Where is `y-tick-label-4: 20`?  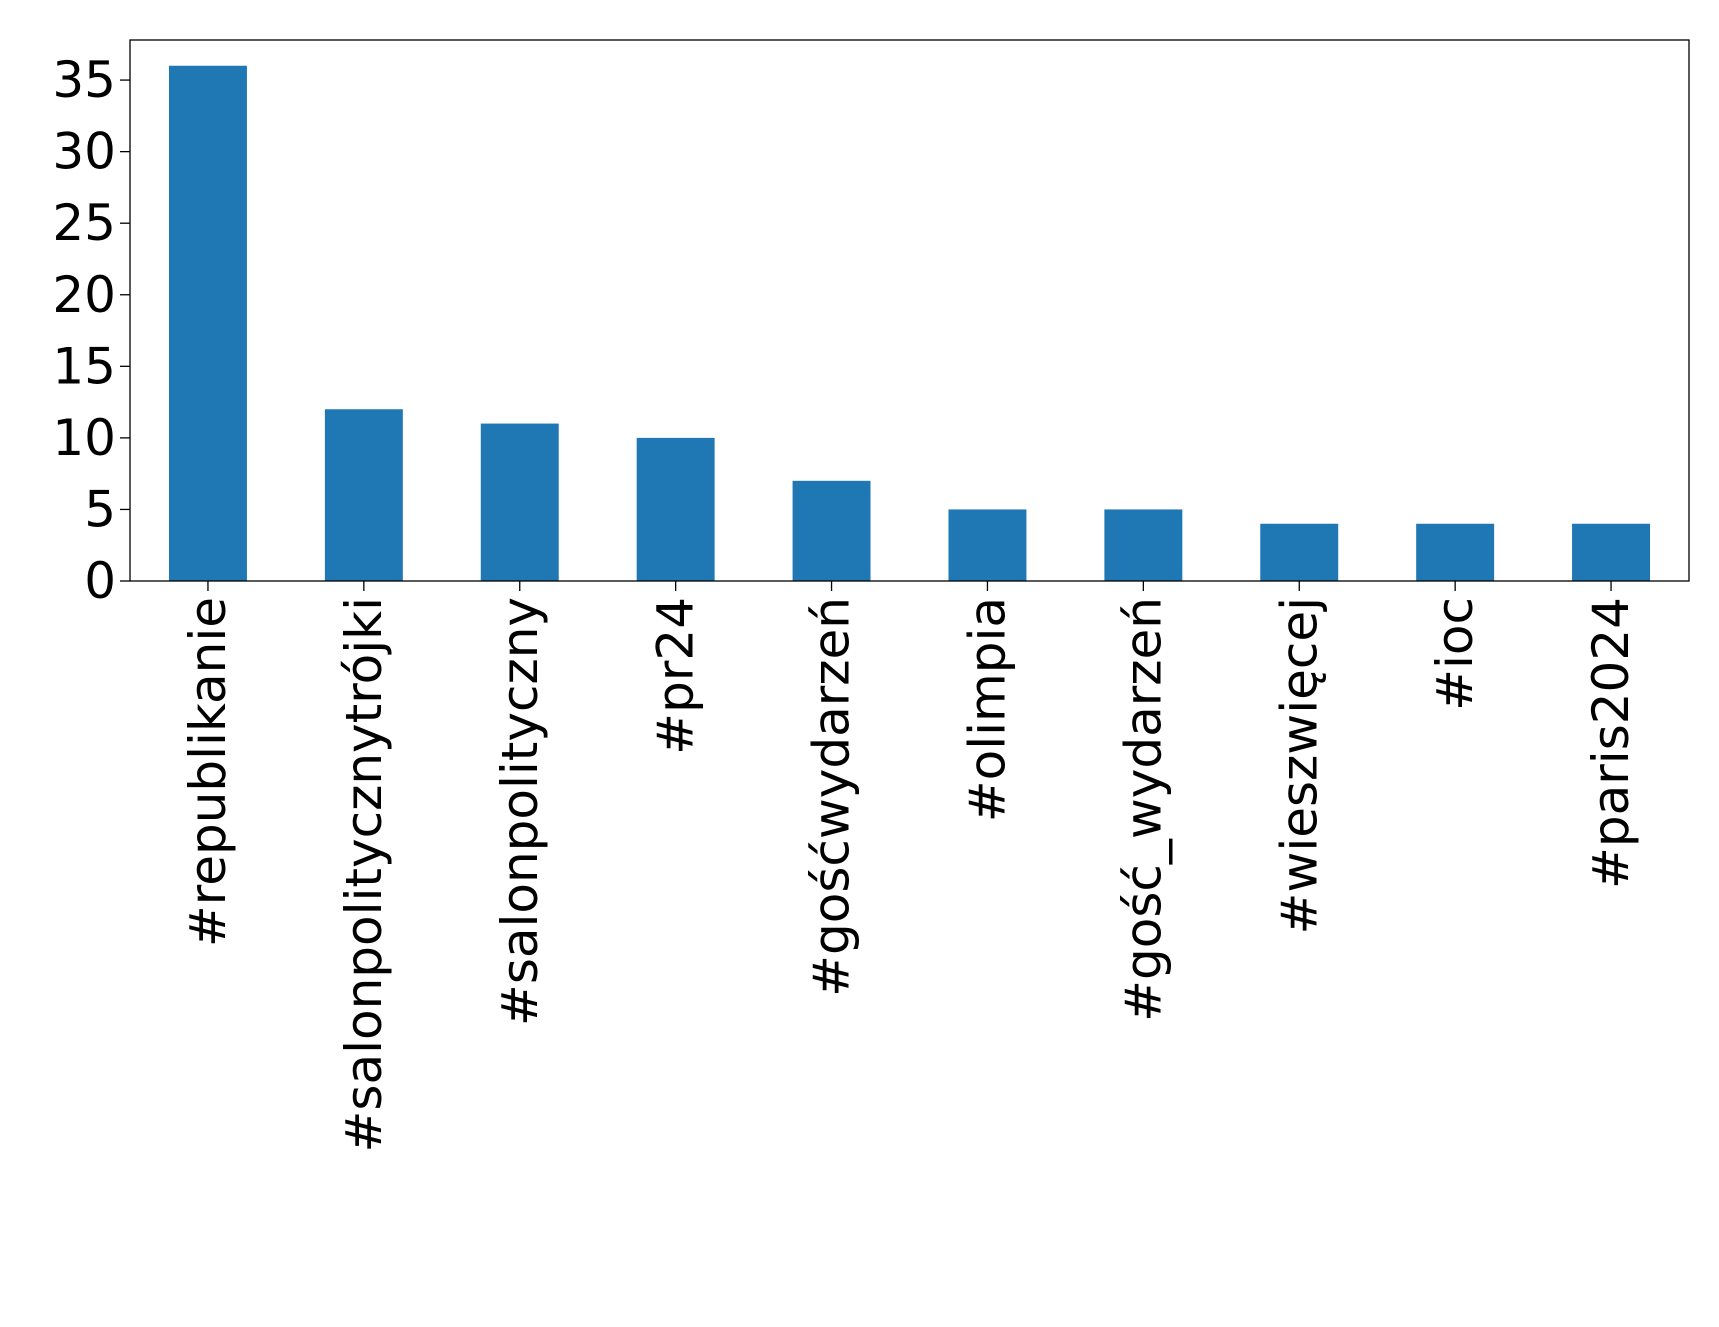
y-tick-label-4: 20 is located at coordinates (84, 295).